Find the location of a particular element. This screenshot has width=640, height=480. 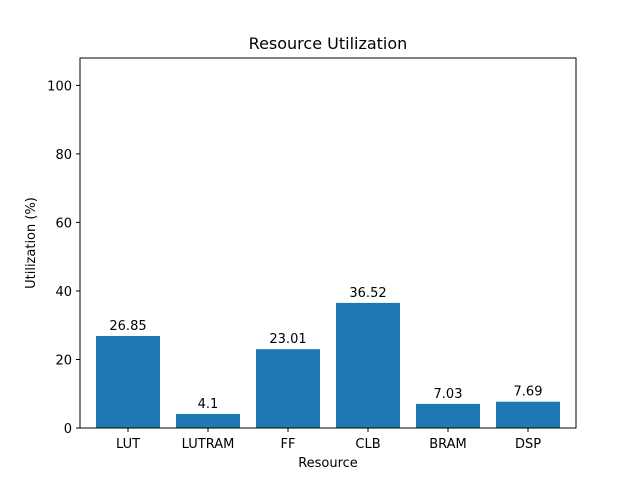

x-axis: LUT LUTRAM FF CLB BRAM DSP is located at coordinates (328, 440).